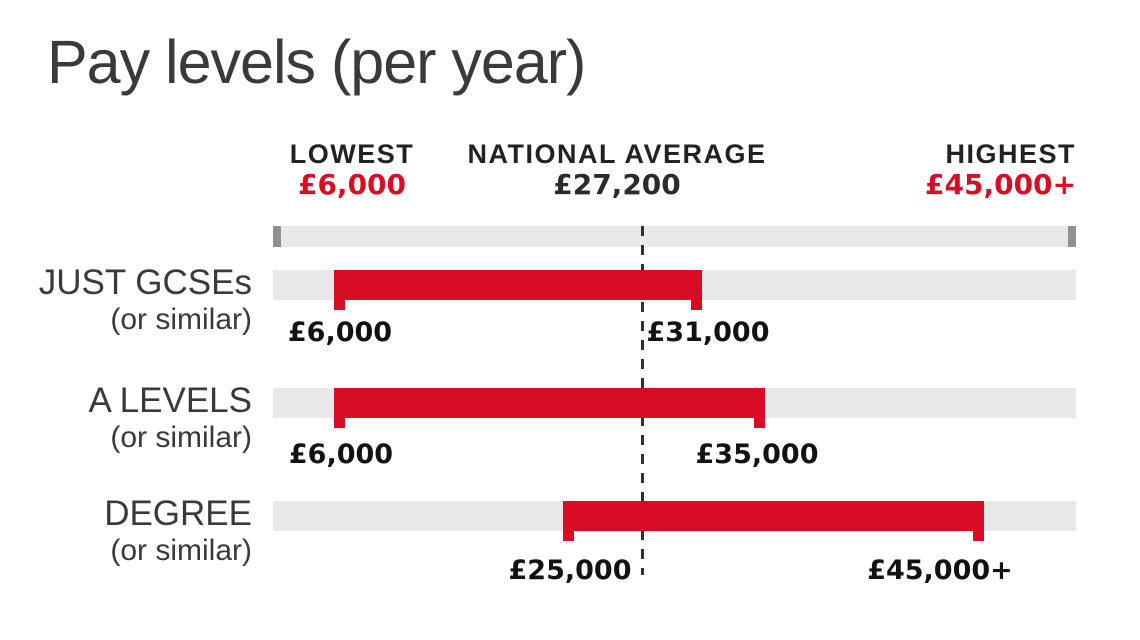 Image resolution: width=1140 pixels, height=640 pixels. I want to click on row-label-group: A LEVELS (or similar), so click(170, 418).